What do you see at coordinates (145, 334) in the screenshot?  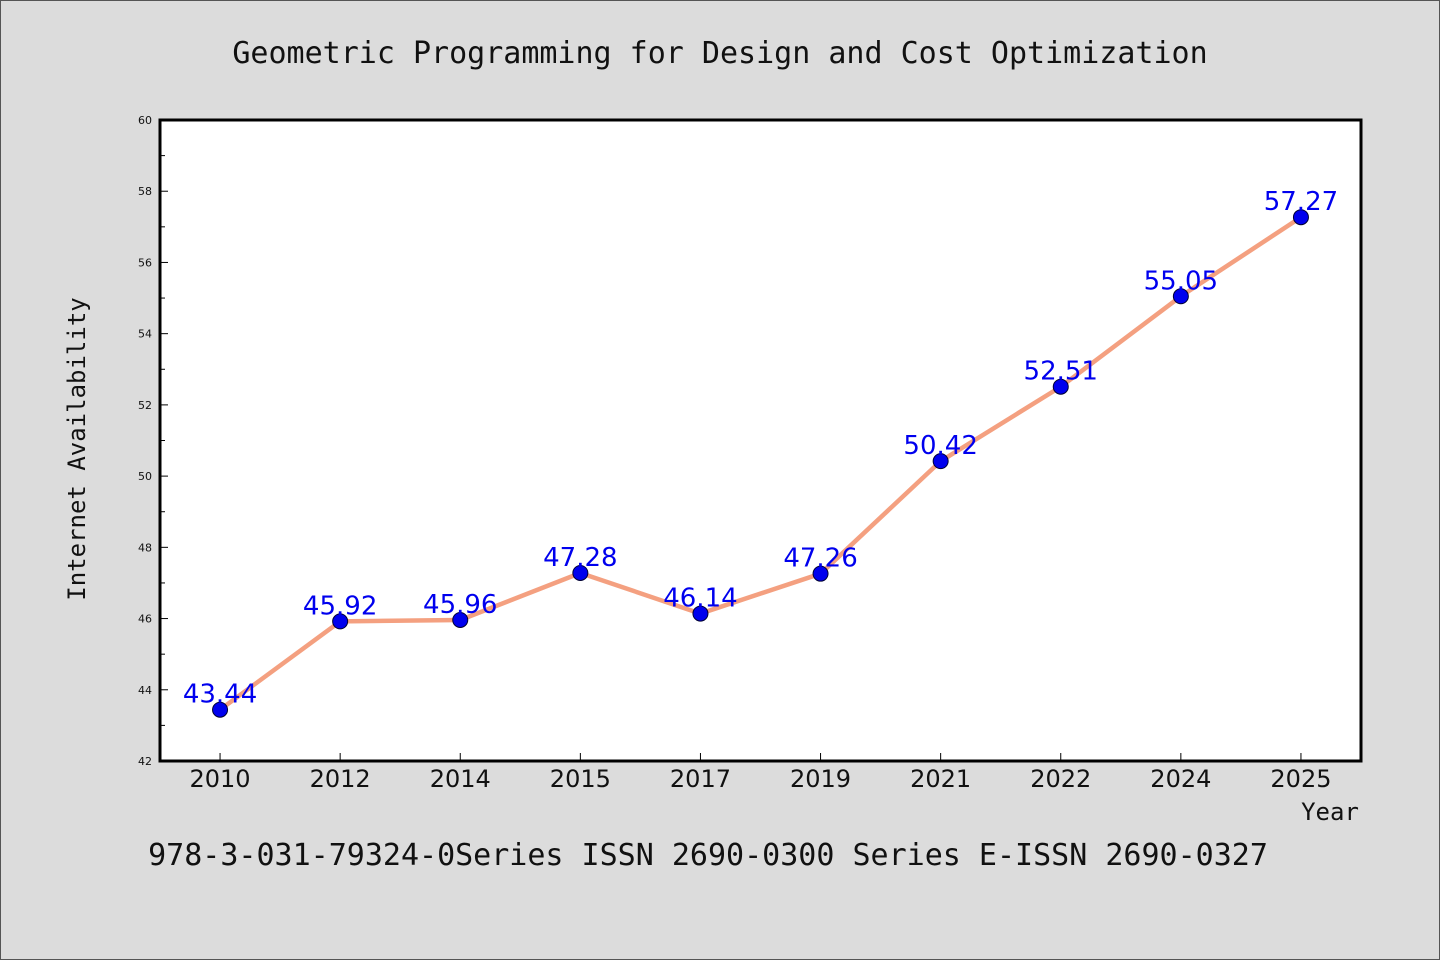 I see `y-tick-label: 54` at bounding box center [145, 334].